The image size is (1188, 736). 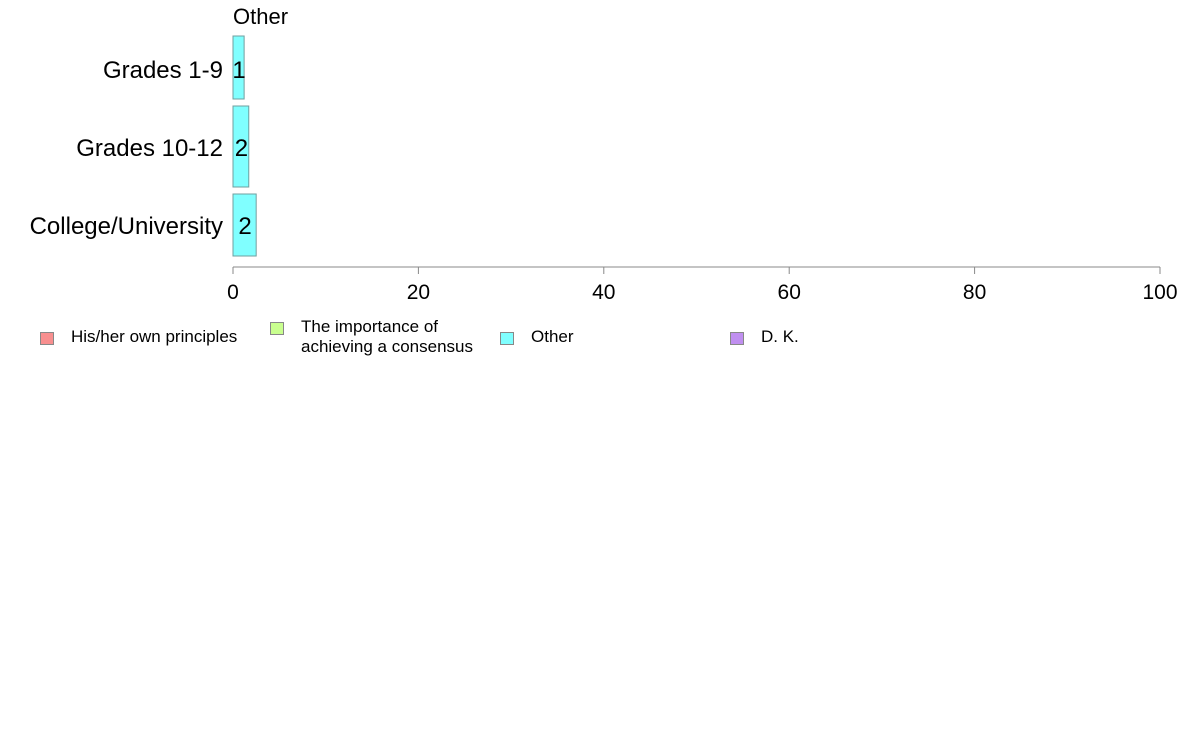 What do you see at coordinates (233, 292) in the screenshot?
I see `x-tick-label: 0` at bounding box center [233, 292].